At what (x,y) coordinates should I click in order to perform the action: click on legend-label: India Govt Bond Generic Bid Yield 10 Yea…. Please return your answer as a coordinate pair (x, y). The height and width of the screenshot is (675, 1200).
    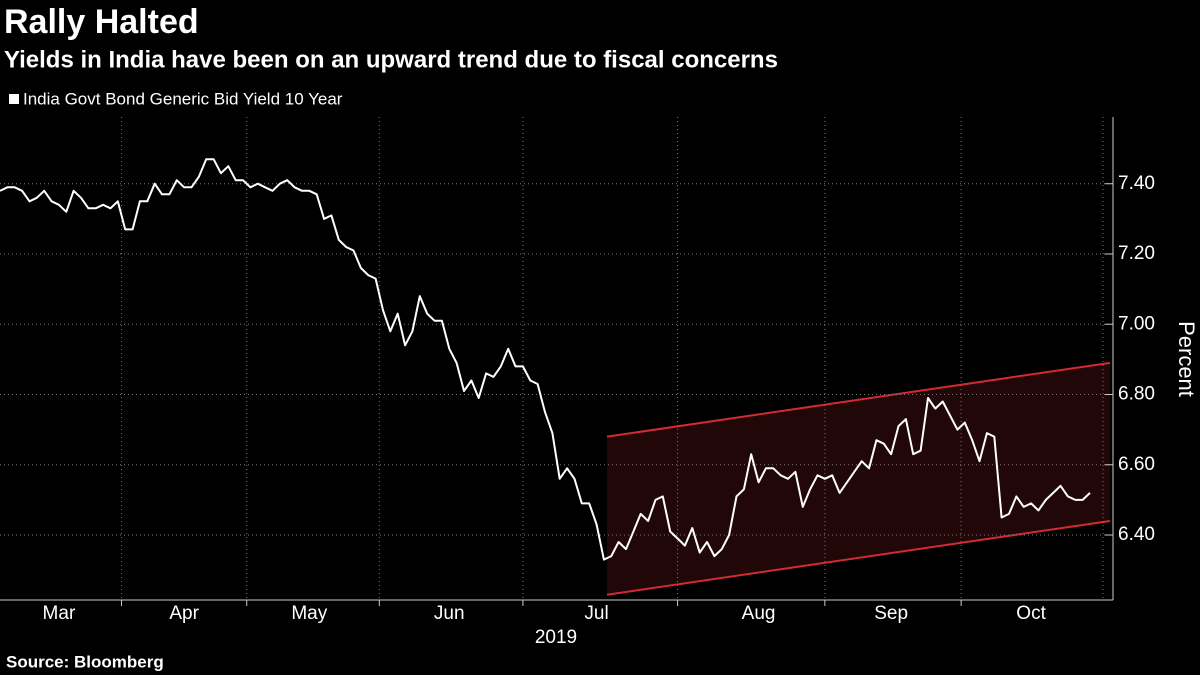
    Looking at the image, I should click on (183, 98).